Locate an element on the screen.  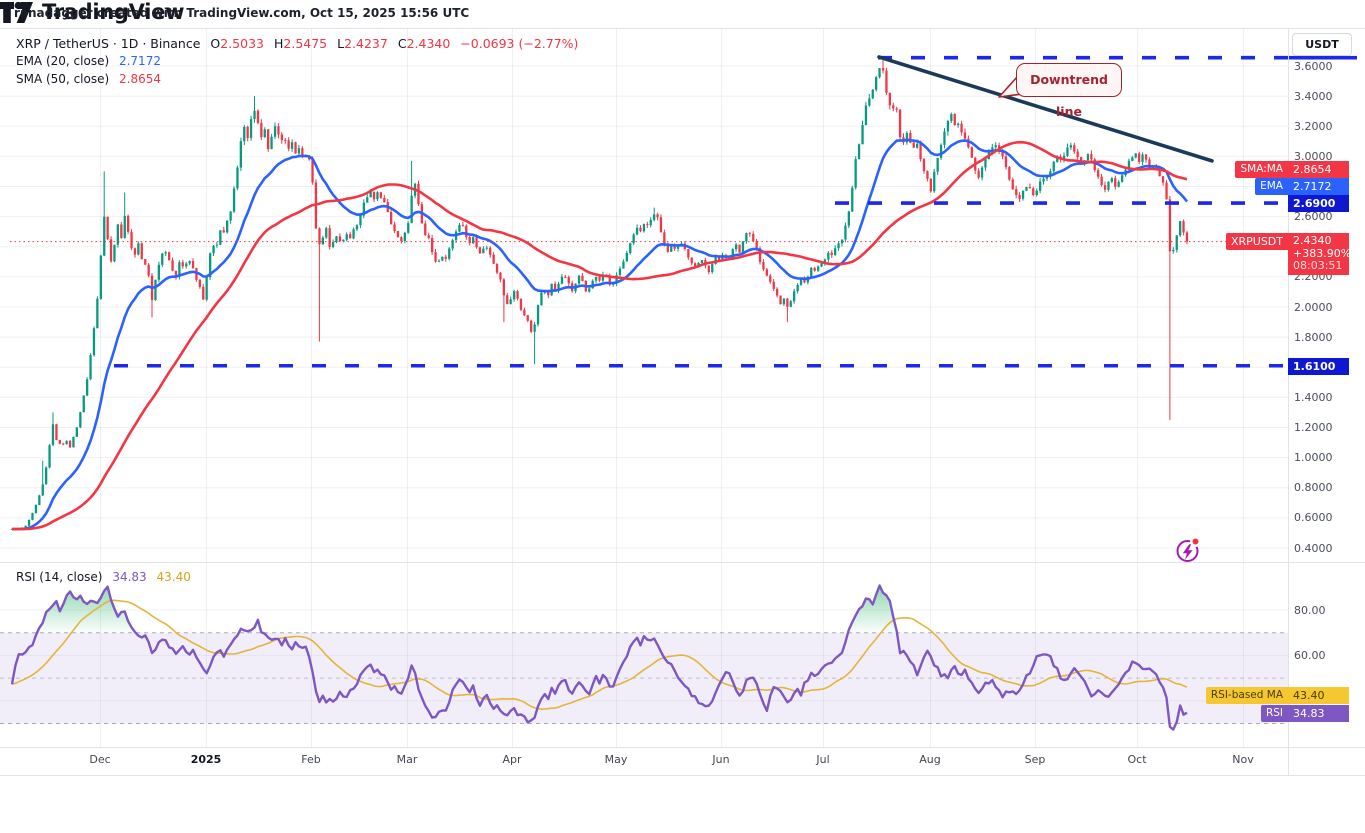
rsi-label: RSI (14, close) is located at coordinates (59, 577).